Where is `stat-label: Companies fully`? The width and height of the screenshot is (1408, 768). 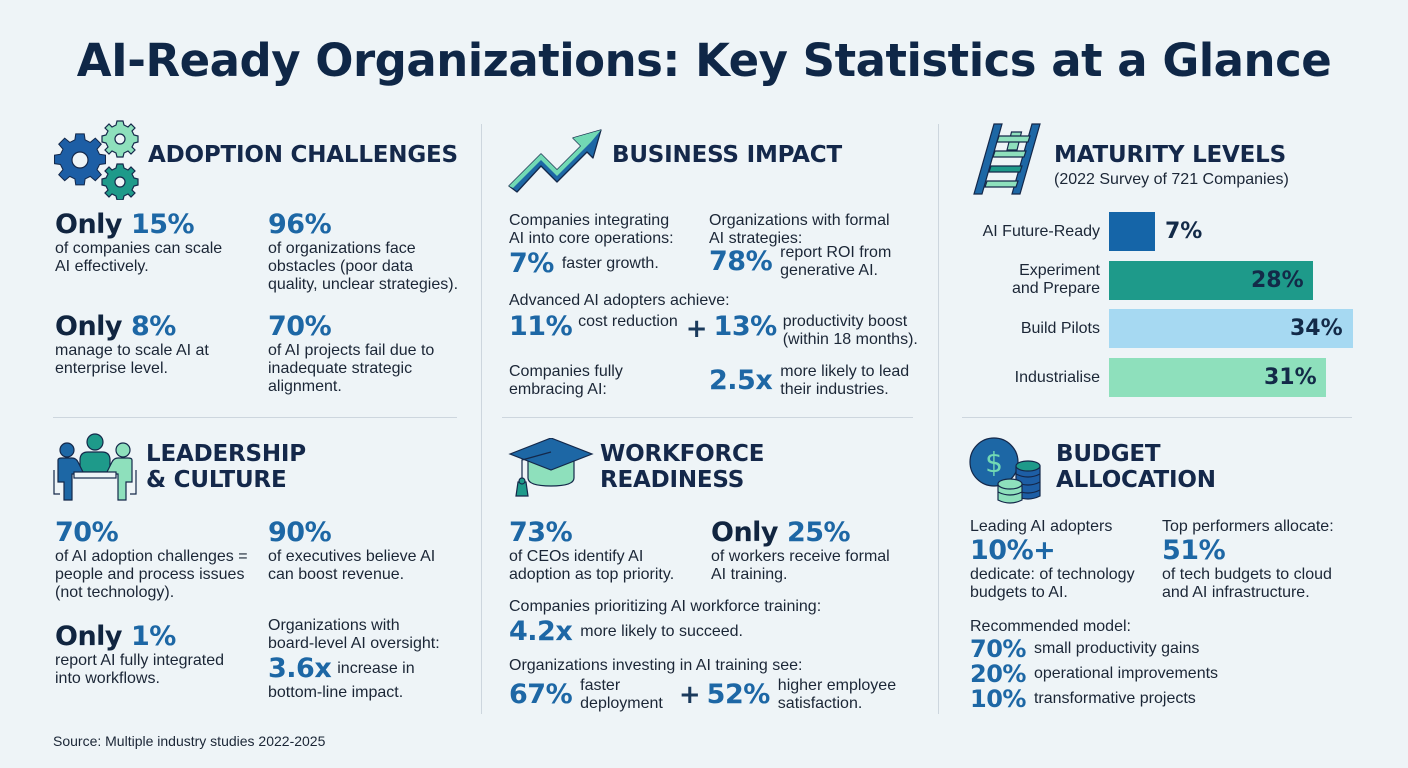 stat-label: Companies fully is located at coordinates (566, 371).